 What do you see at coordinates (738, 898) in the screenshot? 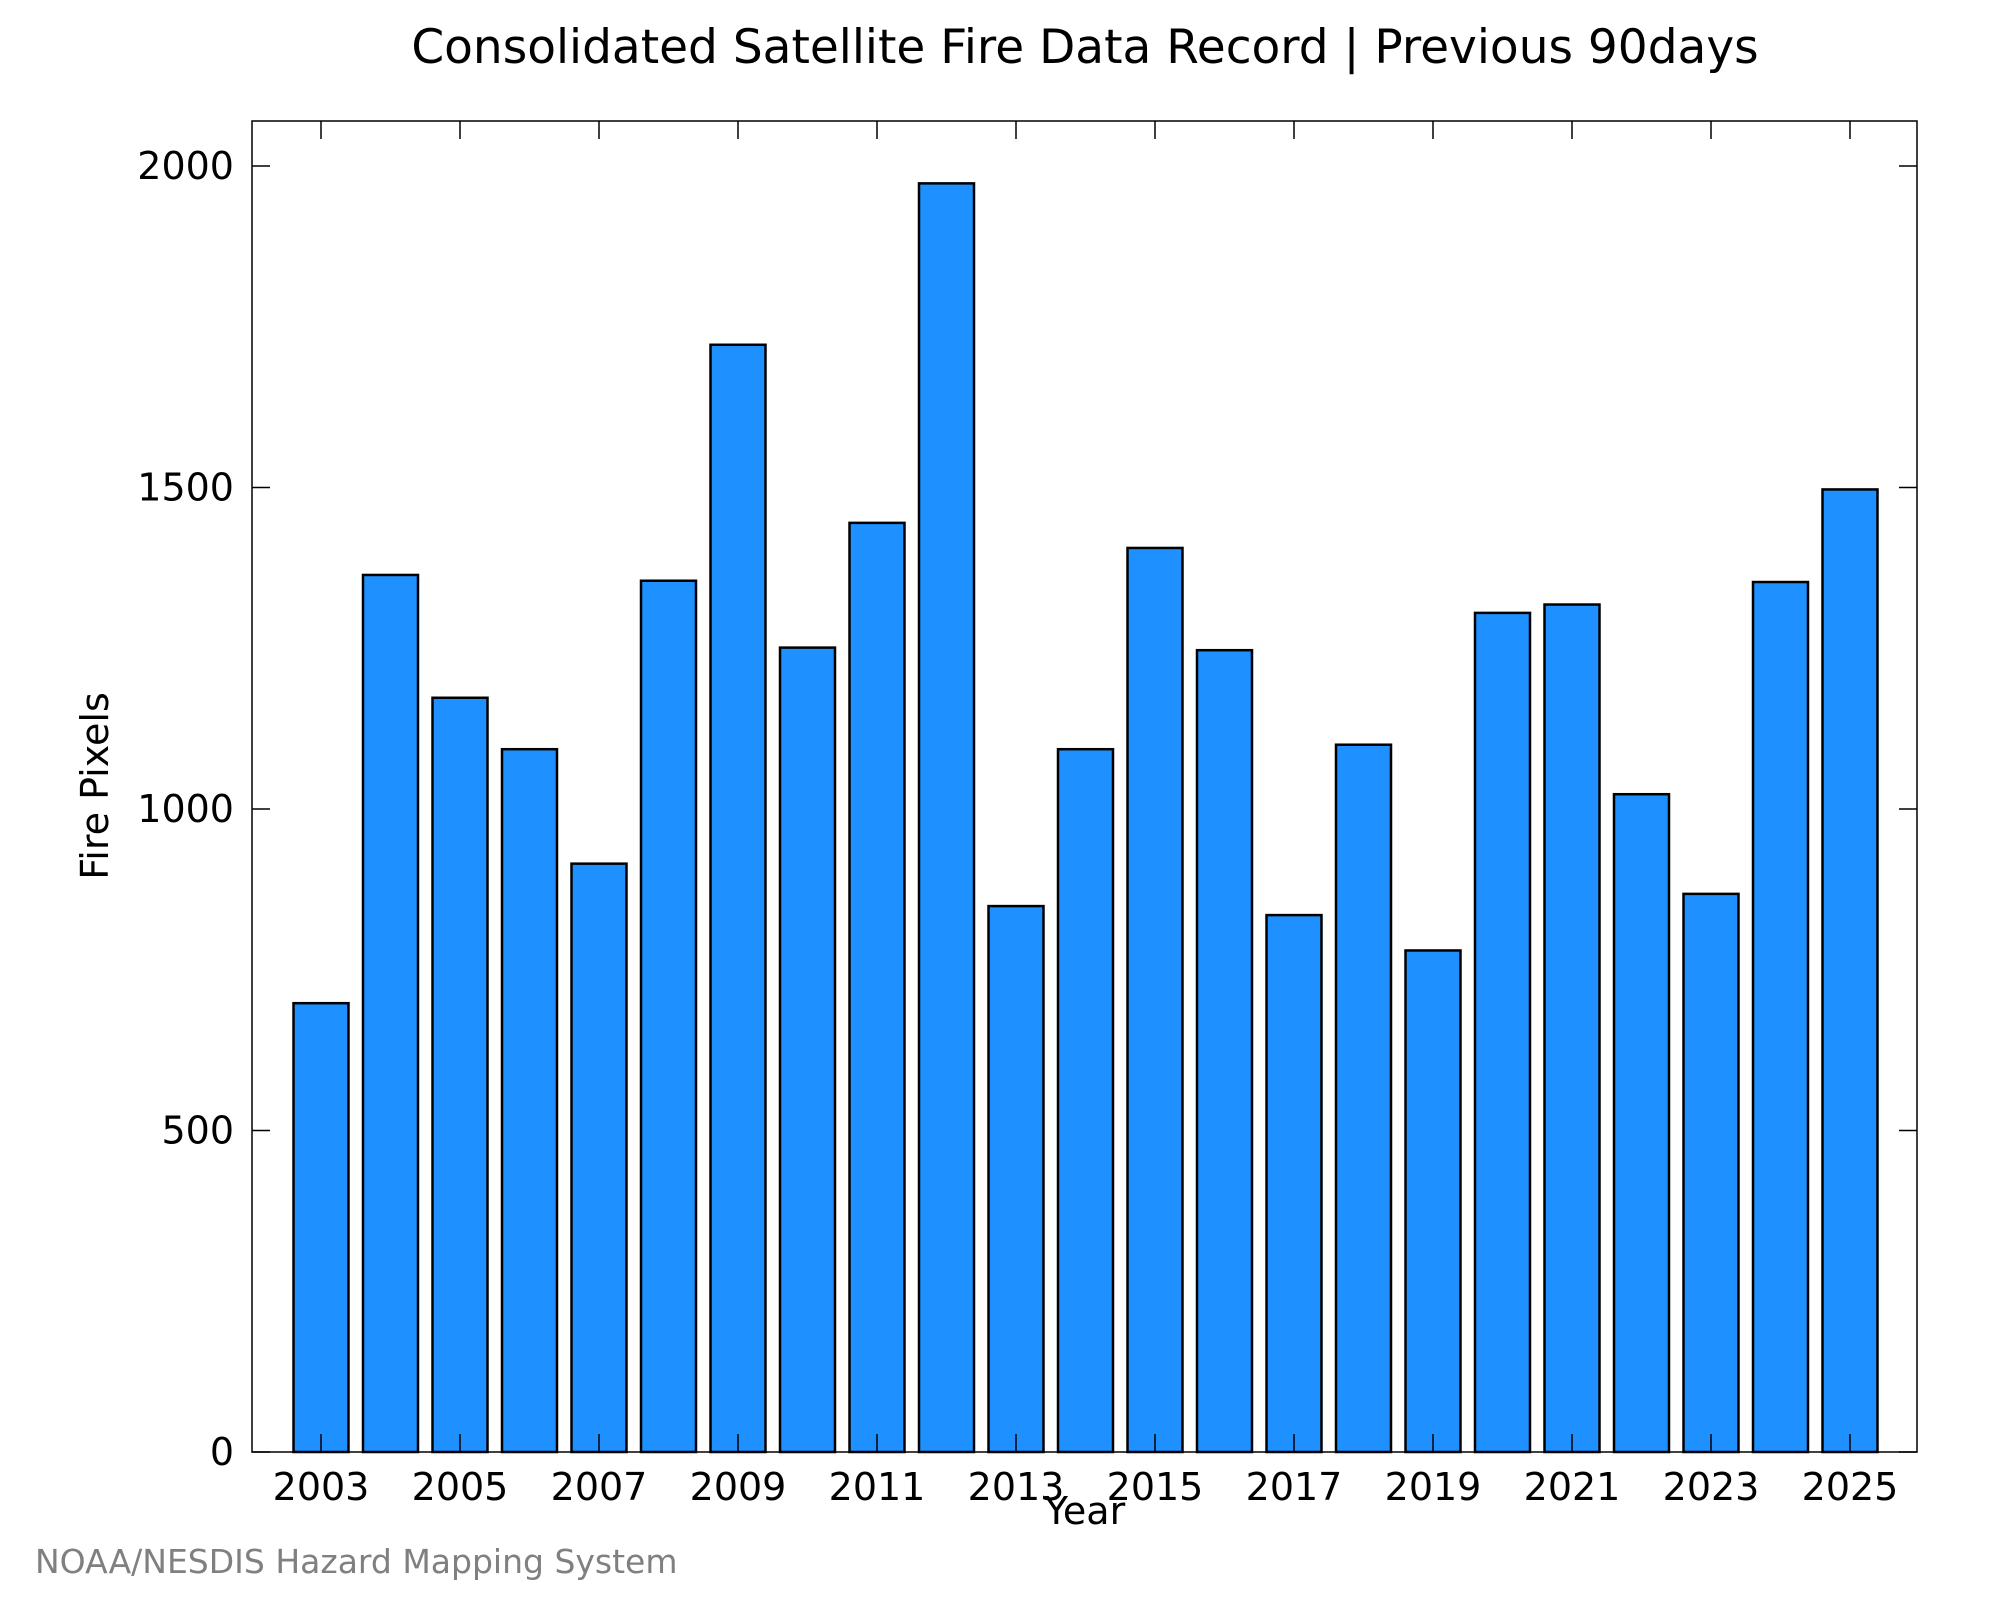
I see `bar-2009` at bounding box center [738, 898].